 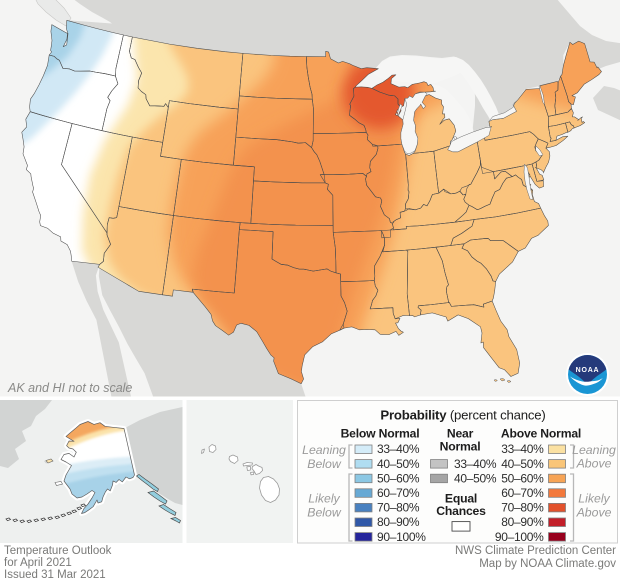 I want to click on svg-text: for April 2021, so click(x=38, y=563).